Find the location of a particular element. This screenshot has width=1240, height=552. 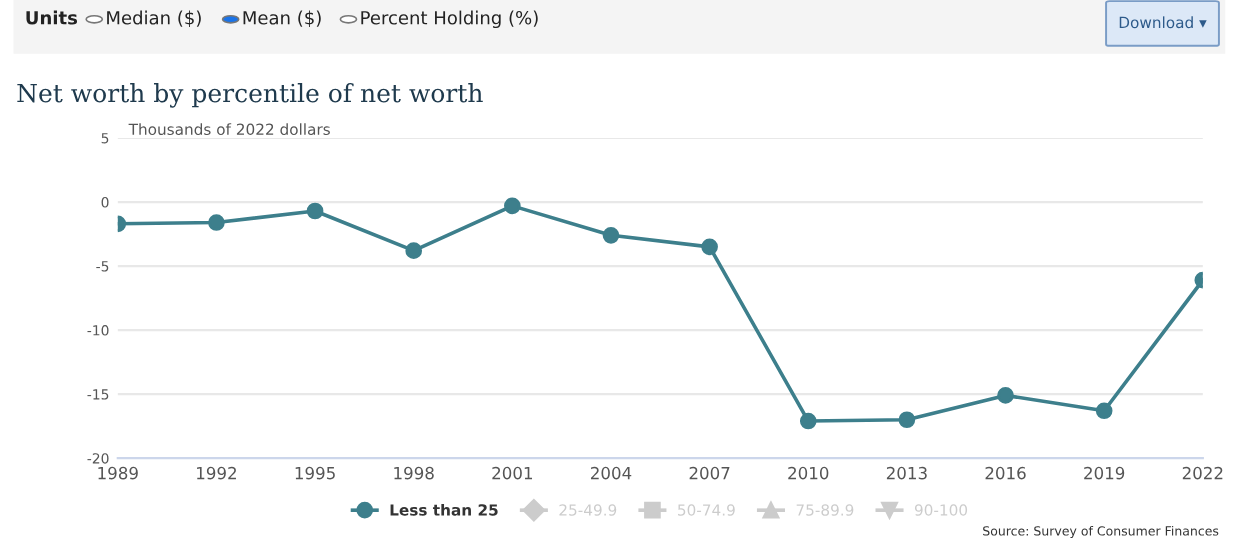

x-tick-label: 1995 is located at coordinates (315, 473).